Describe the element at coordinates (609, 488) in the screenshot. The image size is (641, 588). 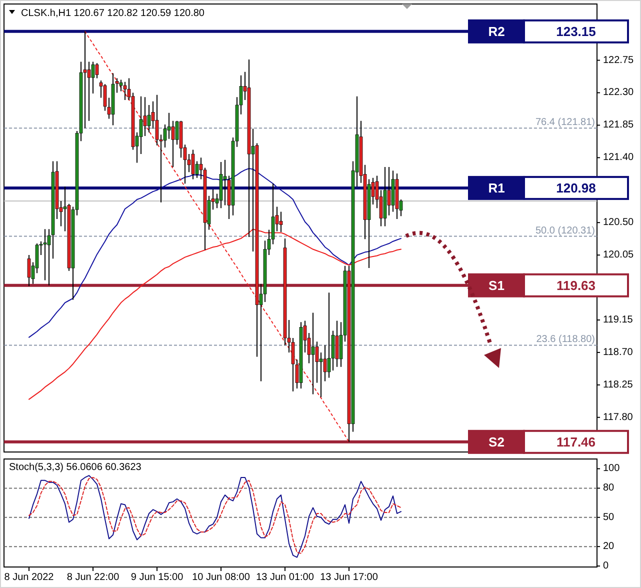
I see `y-tick-label: 80` at that location.